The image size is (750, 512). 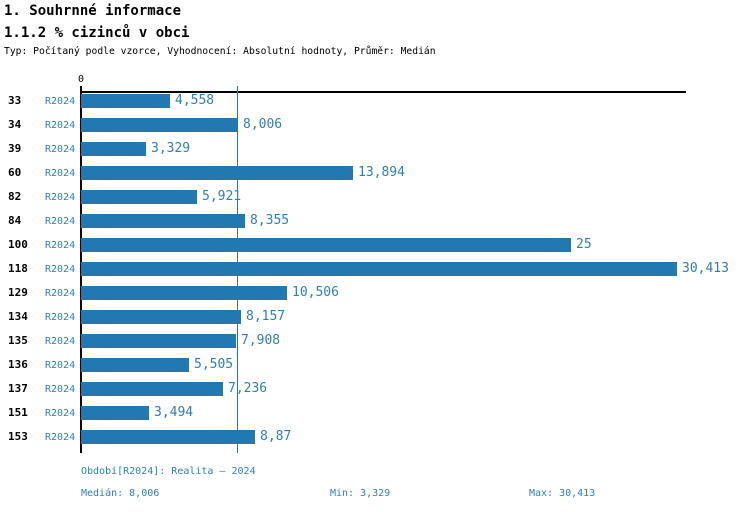 What do you see at coordinates (15, 124) in the screenshot?
I see `row-label: 34` at bounding box center [15, 124].